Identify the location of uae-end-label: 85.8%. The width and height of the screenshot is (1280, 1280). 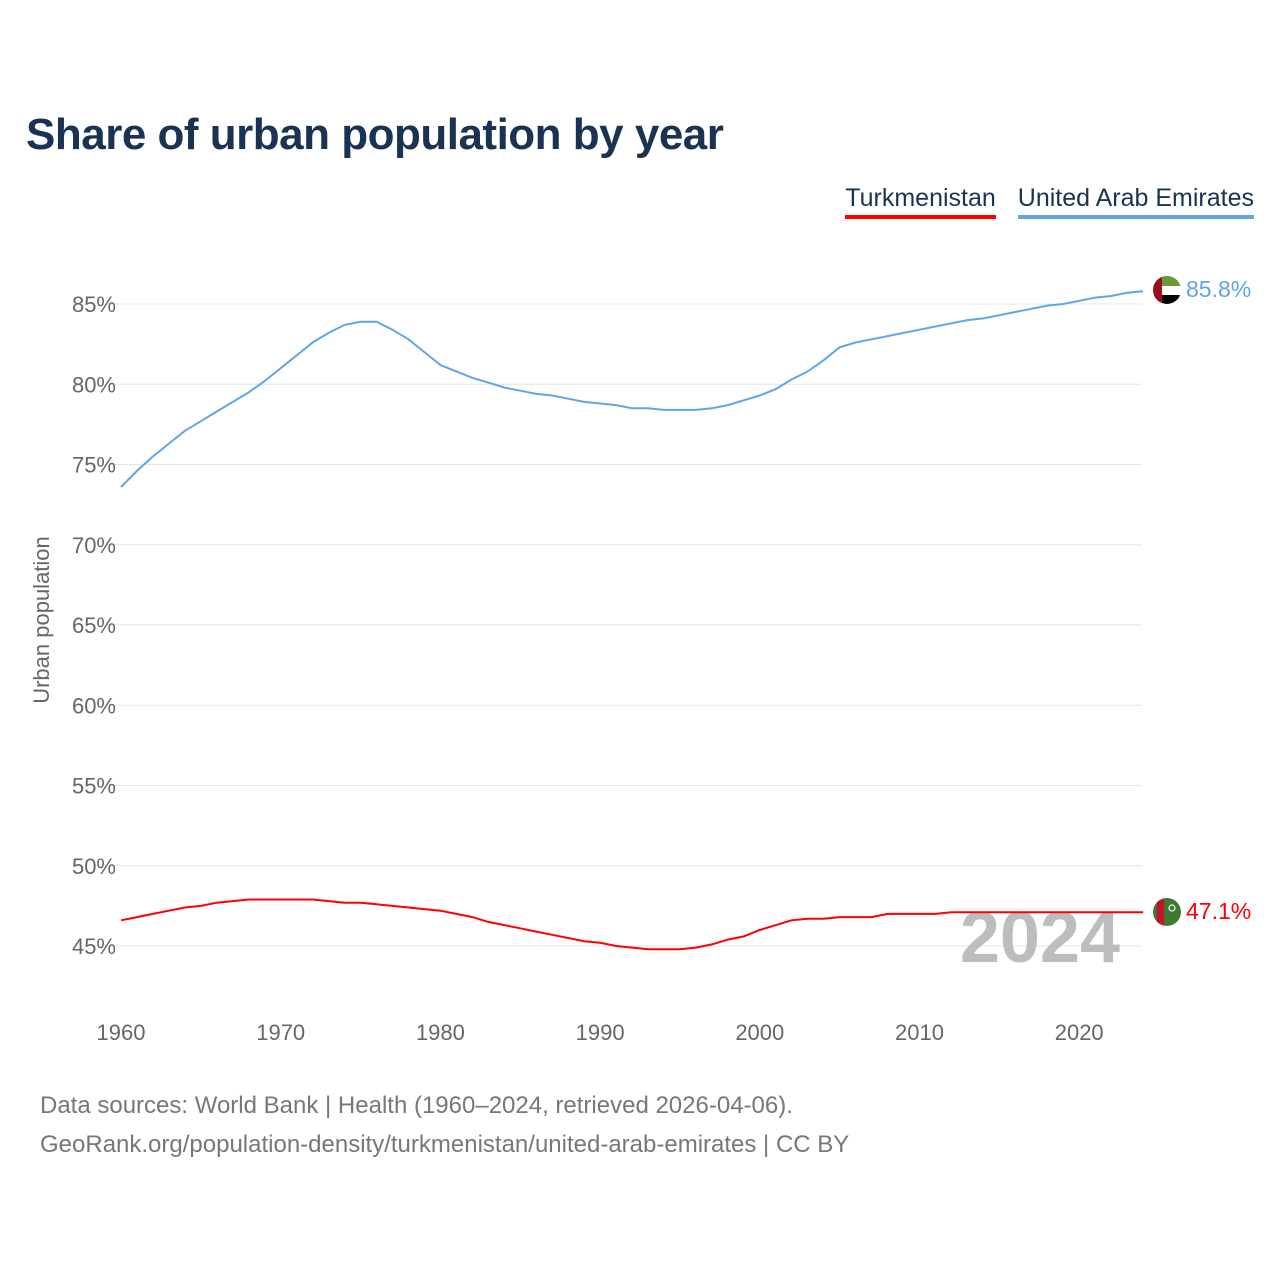
(1218, 289).